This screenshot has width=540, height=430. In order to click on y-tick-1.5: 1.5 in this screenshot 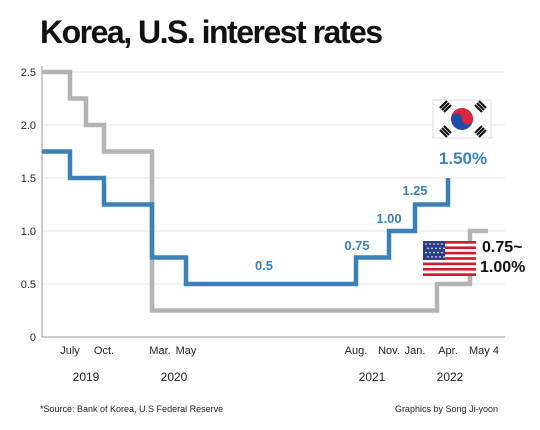, I will do `click(28, 179)`.